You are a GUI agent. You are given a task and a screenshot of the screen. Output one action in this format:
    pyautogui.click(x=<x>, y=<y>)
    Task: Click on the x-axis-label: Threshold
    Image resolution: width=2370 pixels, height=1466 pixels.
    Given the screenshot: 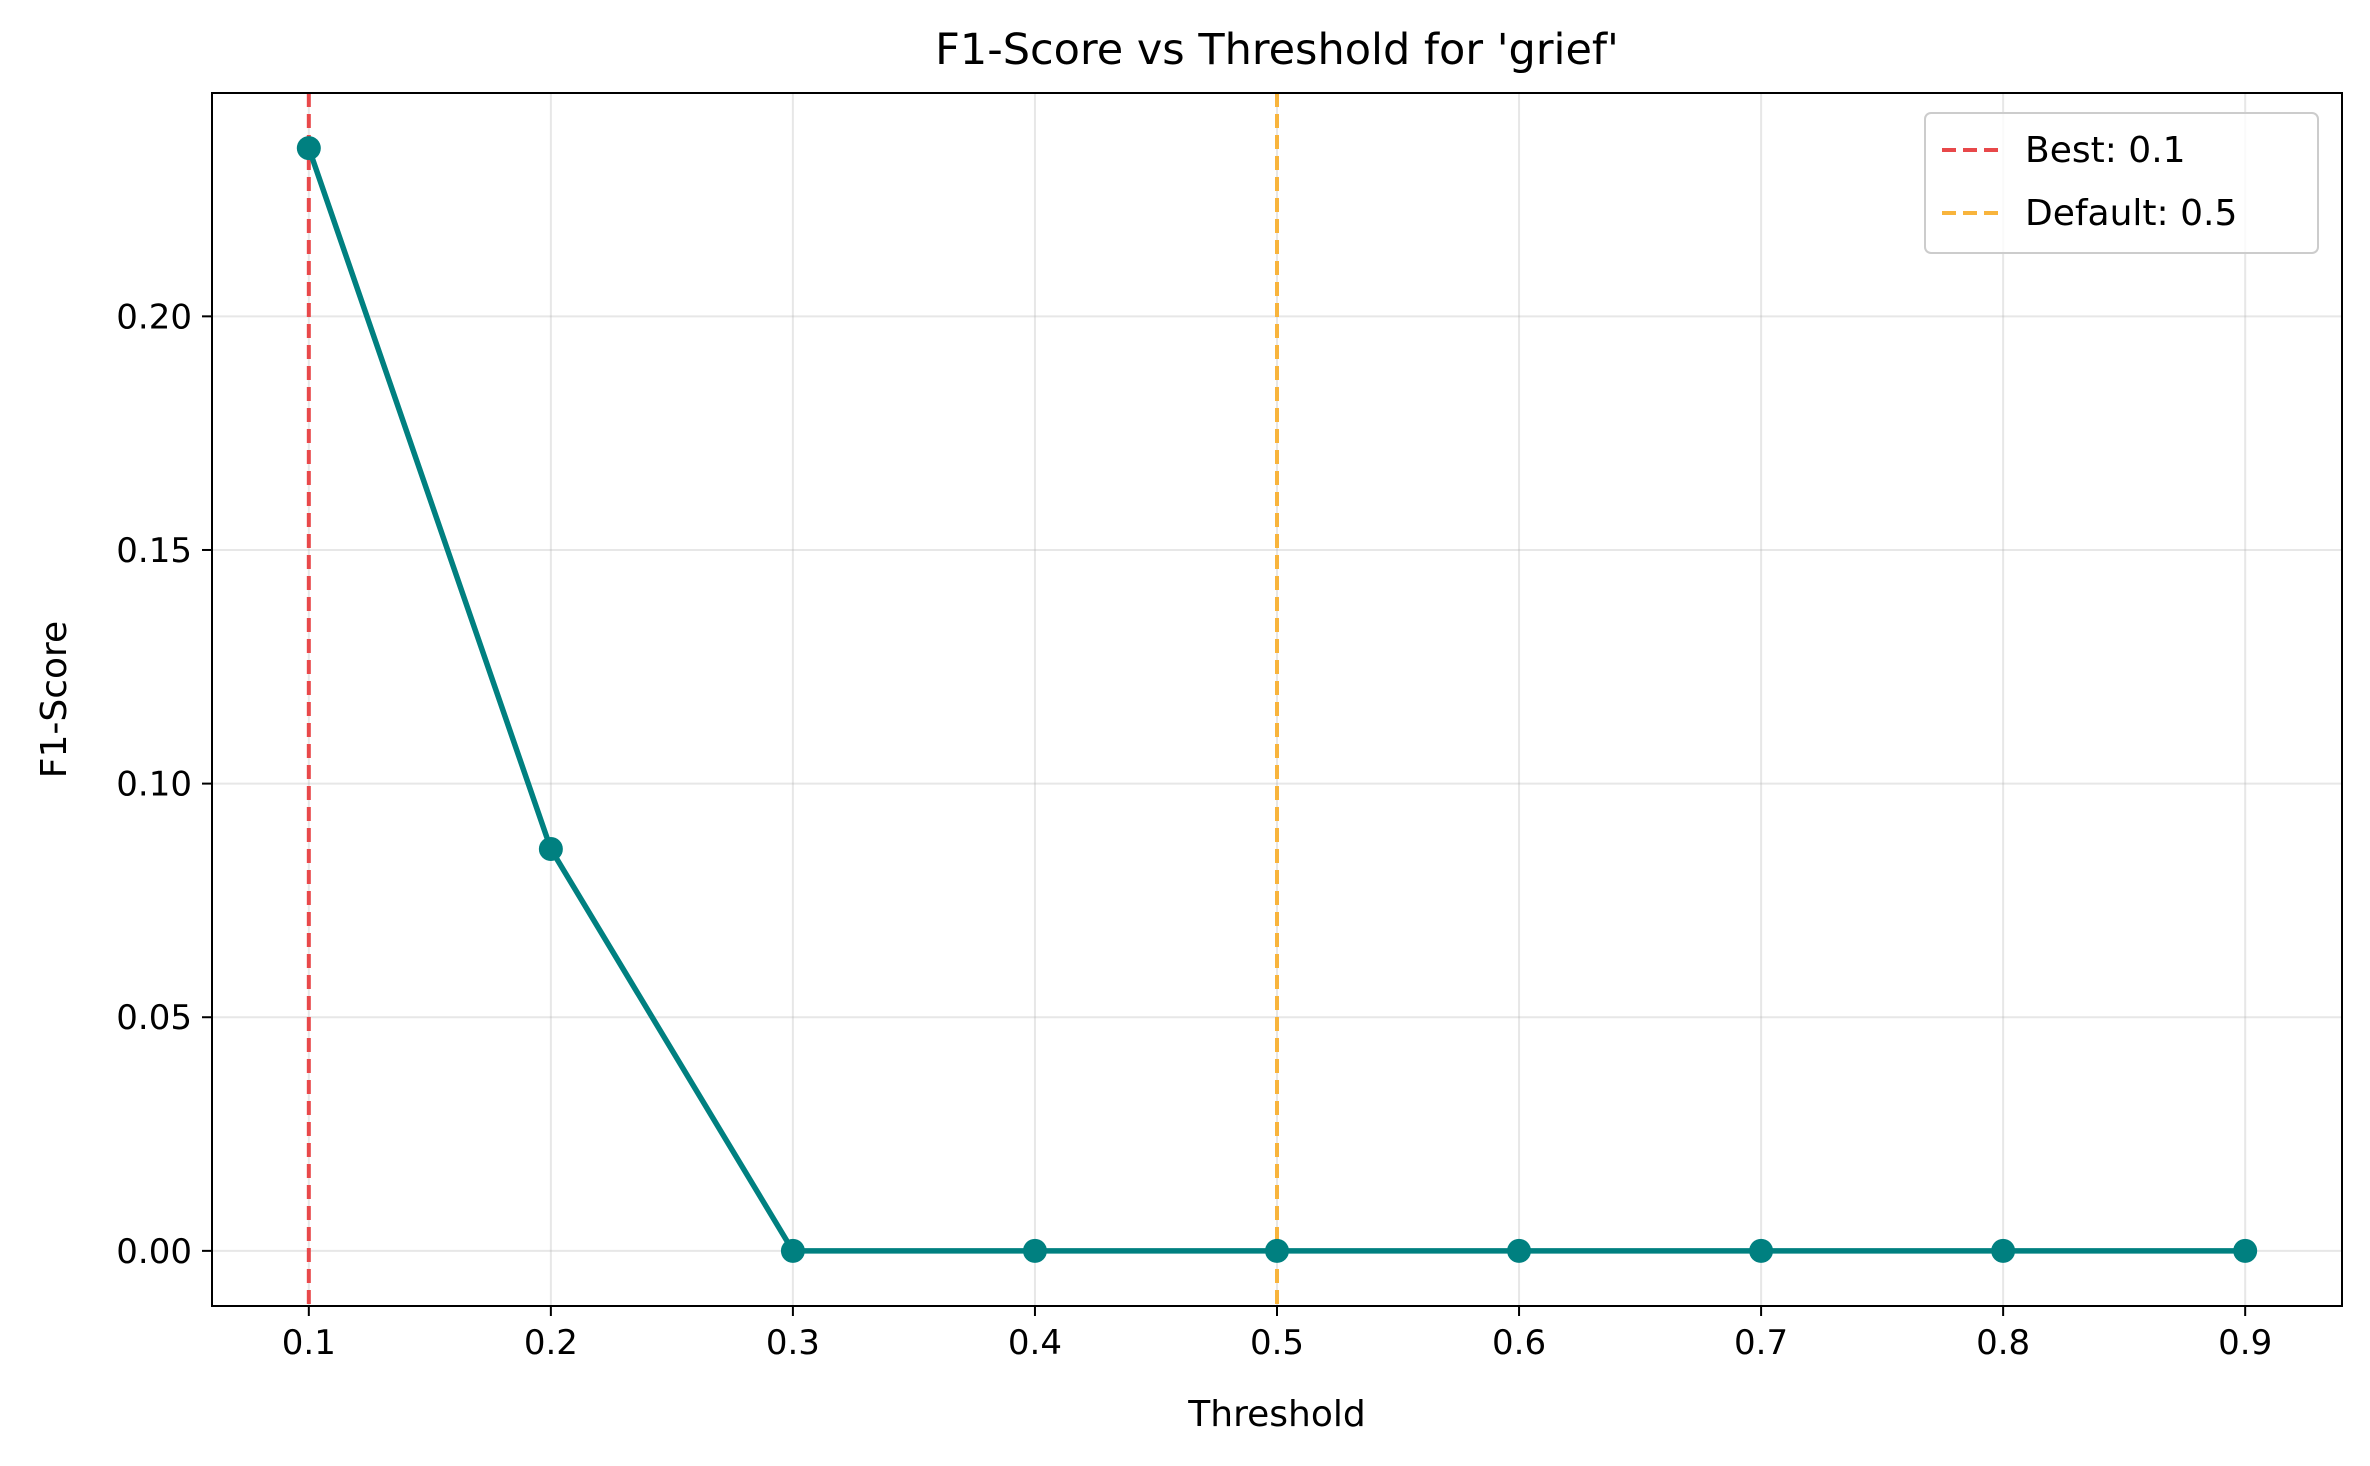 What is the action you would take?
    pyautogui.click(x=1276, y=1414)
    